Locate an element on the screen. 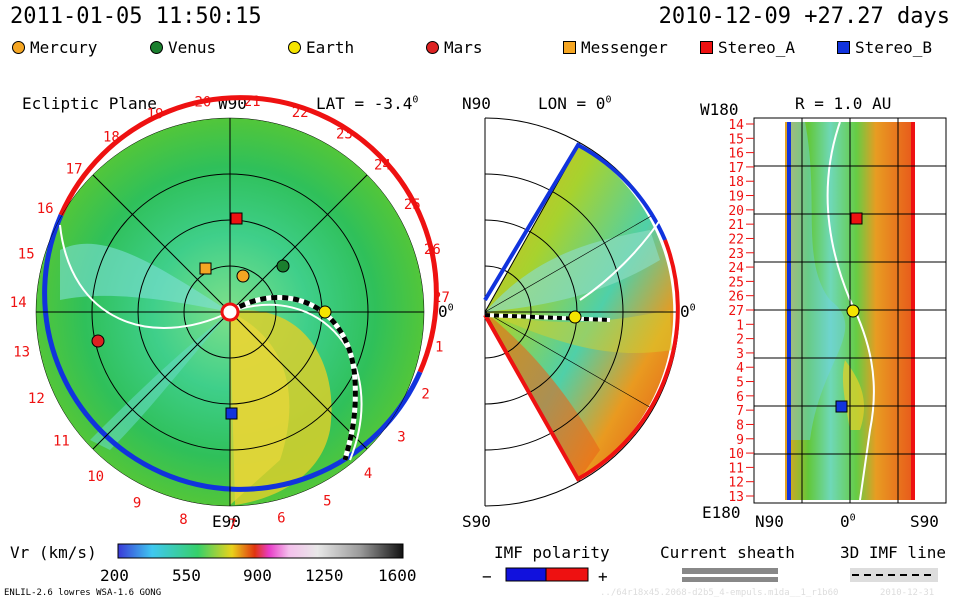  legend-venus: Venus is located at coordinates (183, 47).